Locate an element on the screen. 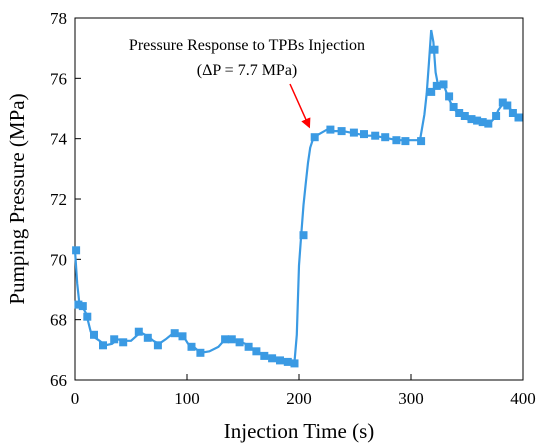 Image resolution: width=550 pixels, height=448 pixels. y-tick-label: 76 is located at coordinates (58, 78).